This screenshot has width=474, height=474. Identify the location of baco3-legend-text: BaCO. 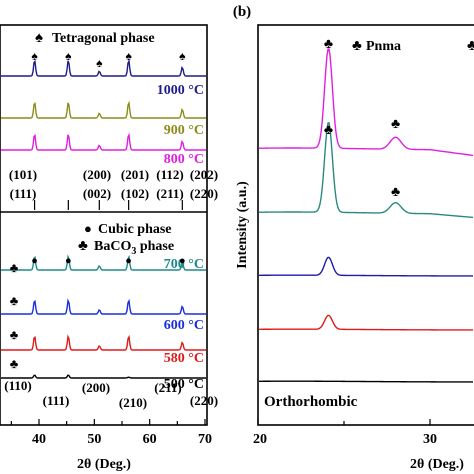
(112, 246).